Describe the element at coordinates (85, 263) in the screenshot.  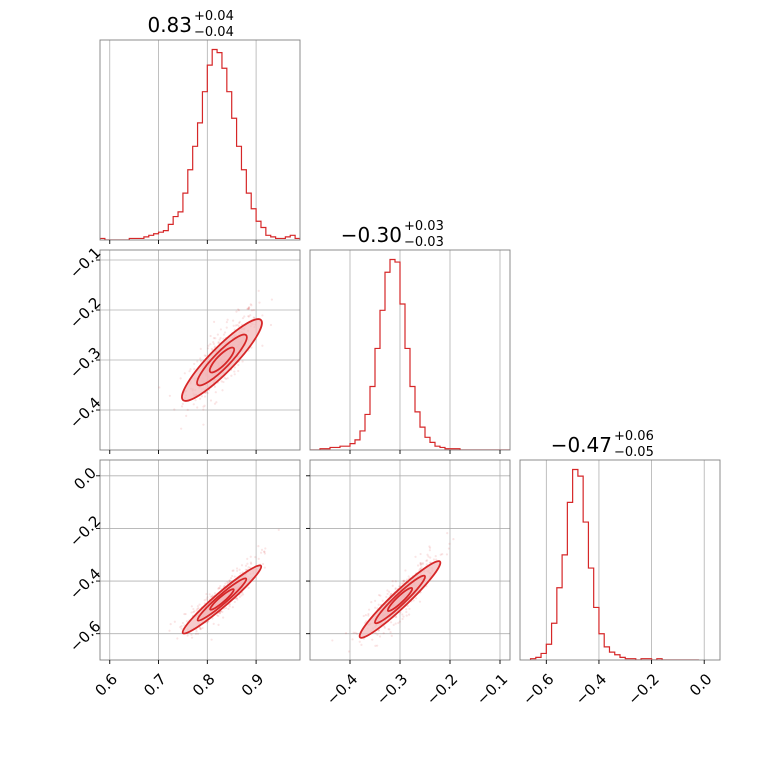
I see `y-tick-label: −0.1` at that location.